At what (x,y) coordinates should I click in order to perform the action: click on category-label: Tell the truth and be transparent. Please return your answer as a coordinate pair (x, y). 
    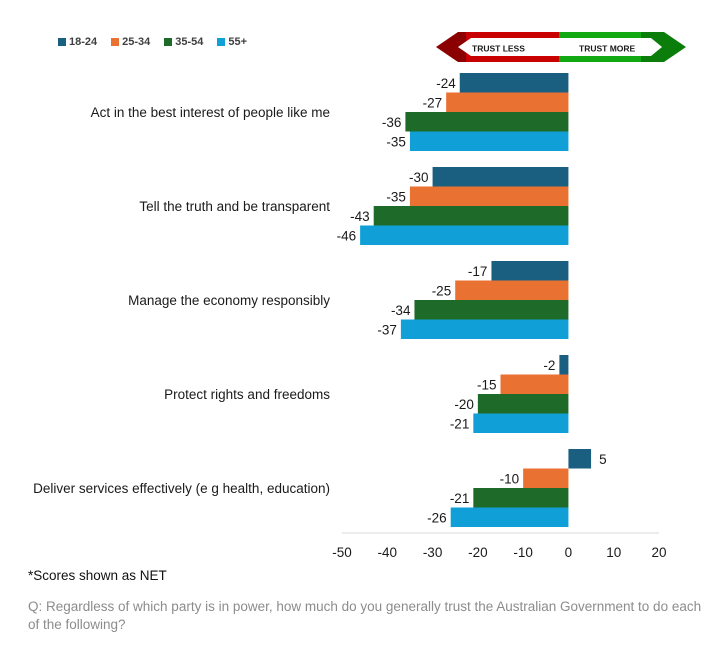
    Looking at the image, I should click on (234, 206).